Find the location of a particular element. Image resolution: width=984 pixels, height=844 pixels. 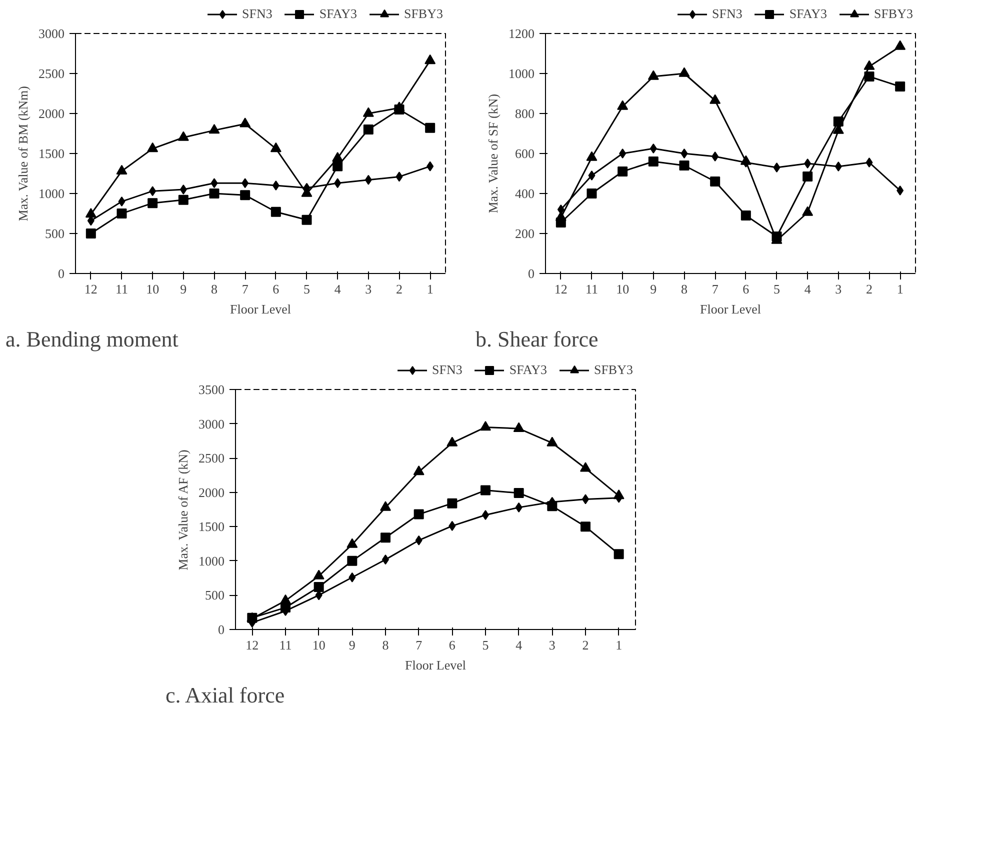

y-axis-title: Max. Value of SF (kN) is located at coordinates (493, 154).